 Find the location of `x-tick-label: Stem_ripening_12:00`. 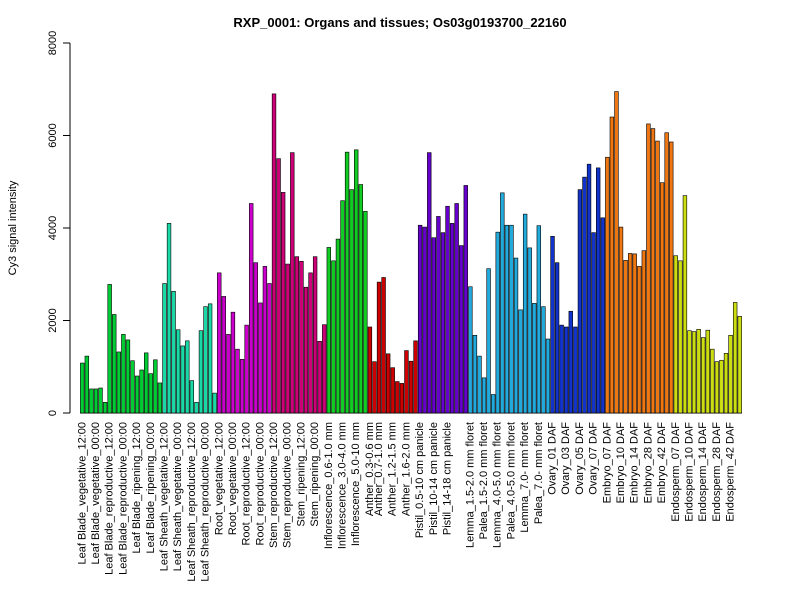

x-tick-label: Stem_ripening_12:00 is located at coordinates (301, 474).